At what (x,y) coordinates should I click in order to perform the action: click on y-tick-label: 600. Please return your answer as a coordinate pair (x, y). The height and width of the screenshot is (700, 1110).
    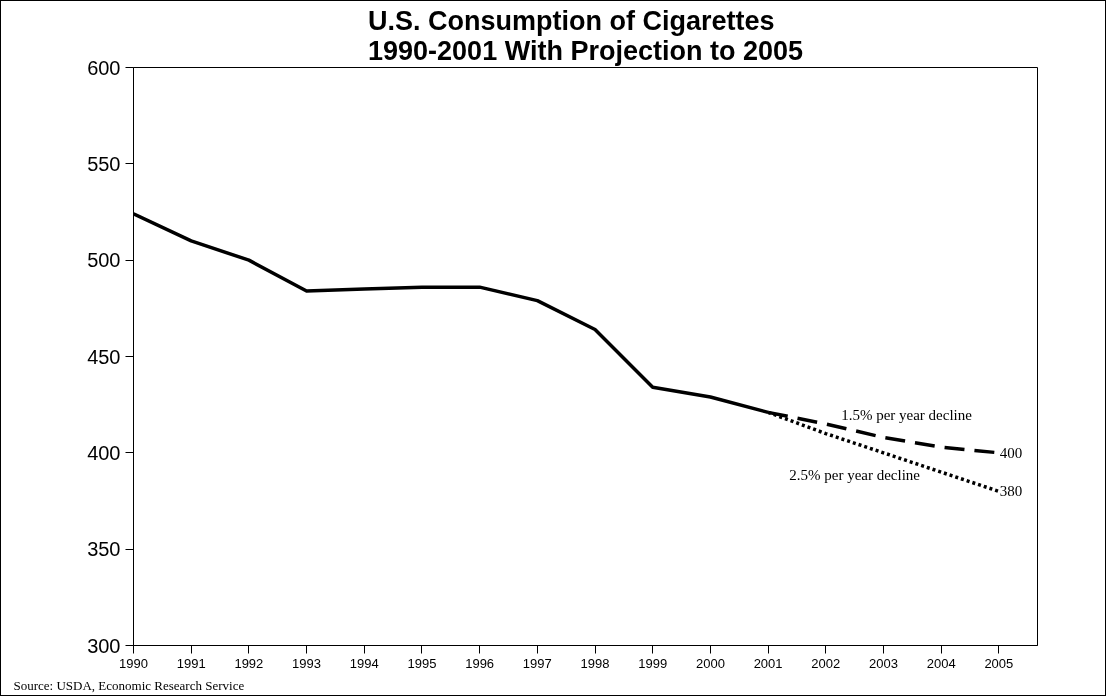
    Looking at the image, I should click on (104, 67).